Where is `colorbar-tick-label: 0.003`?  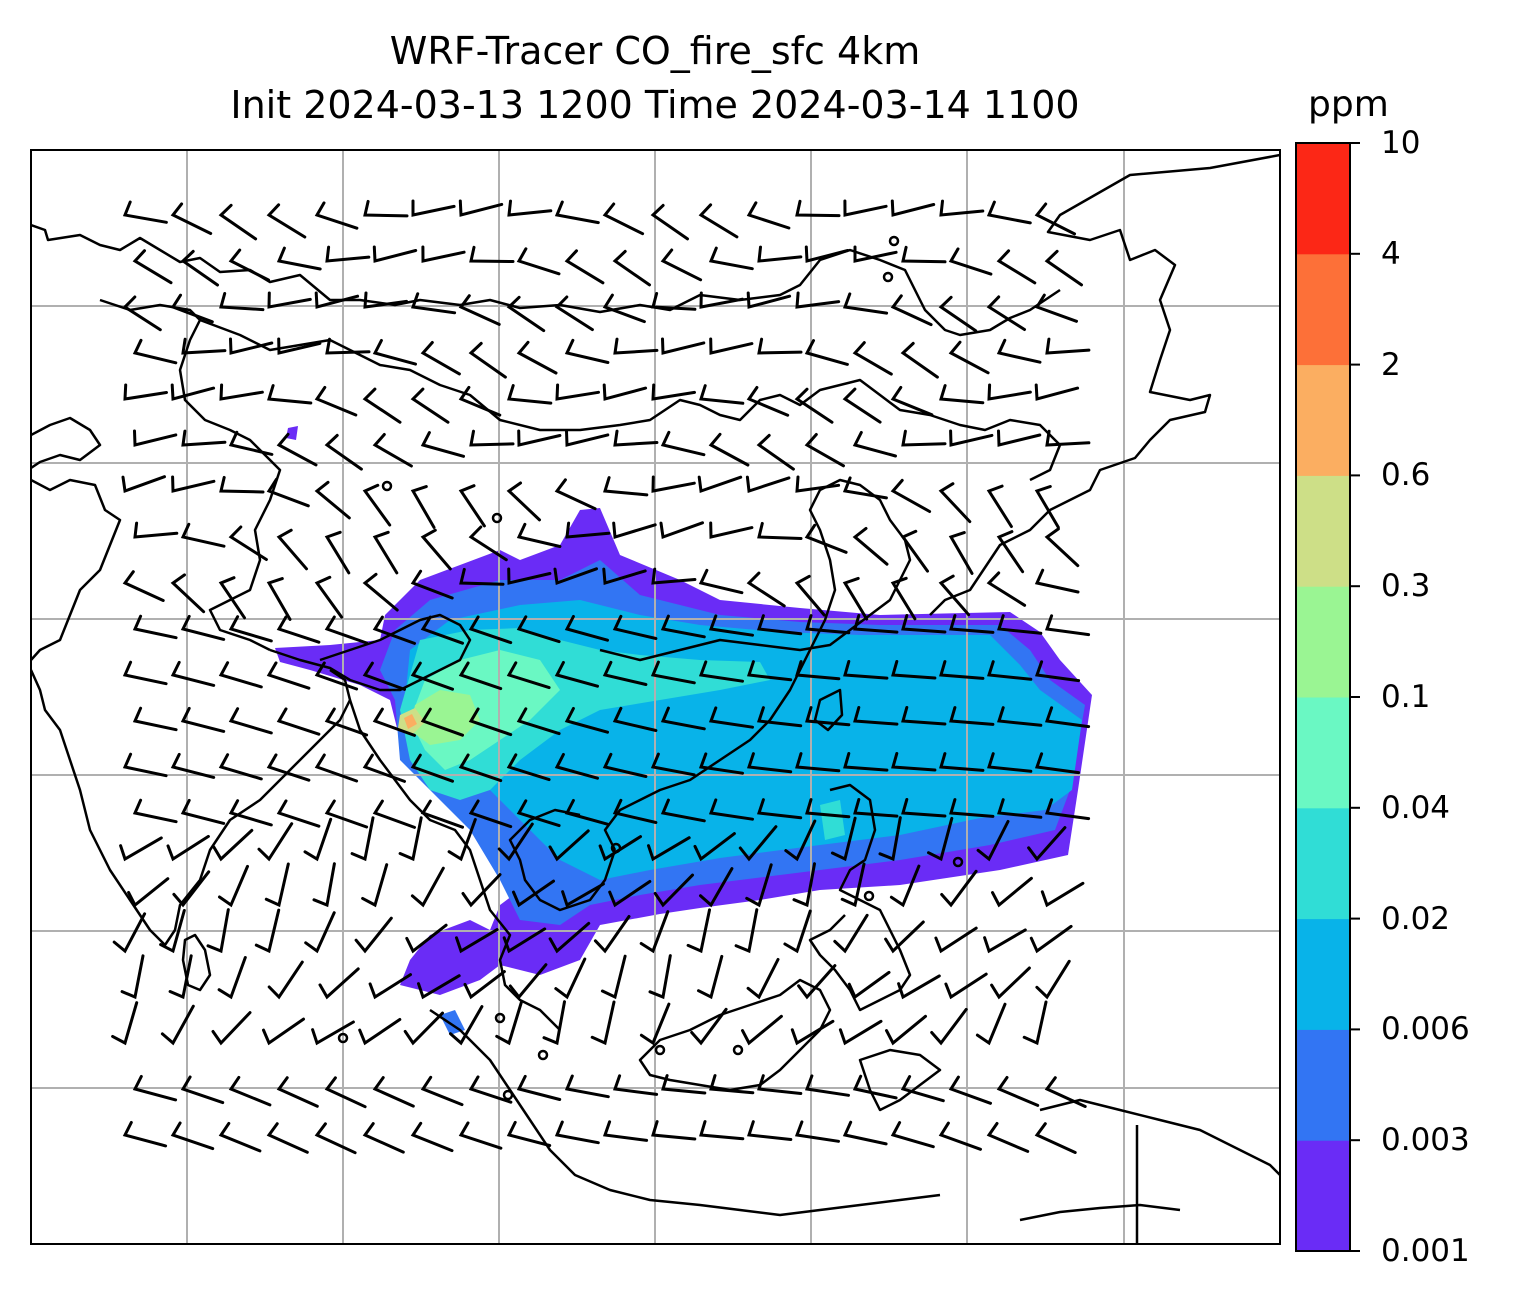
colorbar-tick-label: 0.003 is located at coordinates (1425, 1140).